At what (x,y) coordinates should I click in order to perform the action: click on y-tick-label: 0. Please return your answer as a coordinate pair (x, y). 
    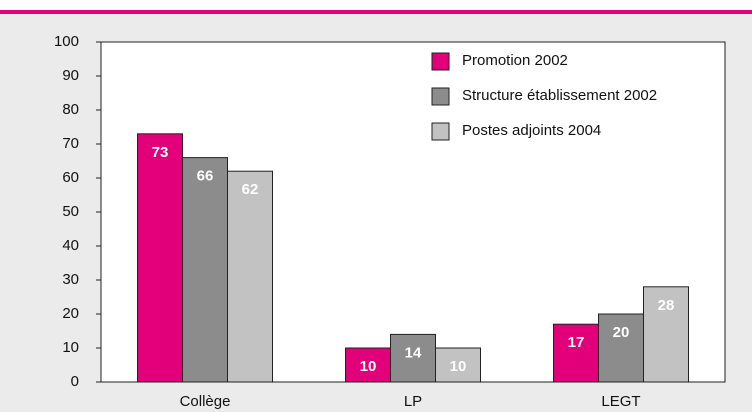
    Looking at the image, I should click on (75, 381).